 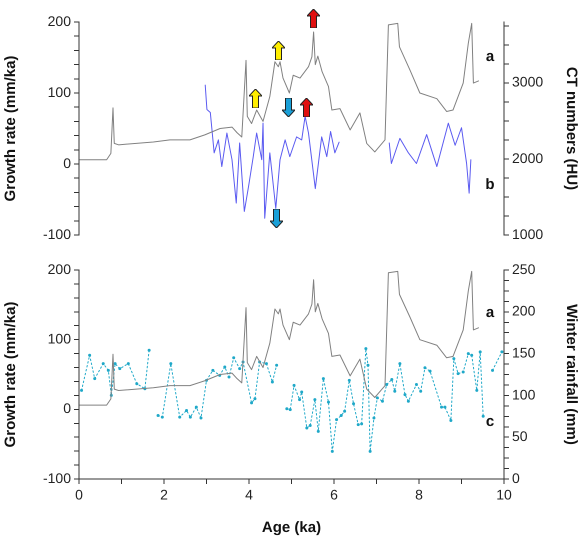 I want to click on y2-tick-label: 3000, so click(x=528, y=82).